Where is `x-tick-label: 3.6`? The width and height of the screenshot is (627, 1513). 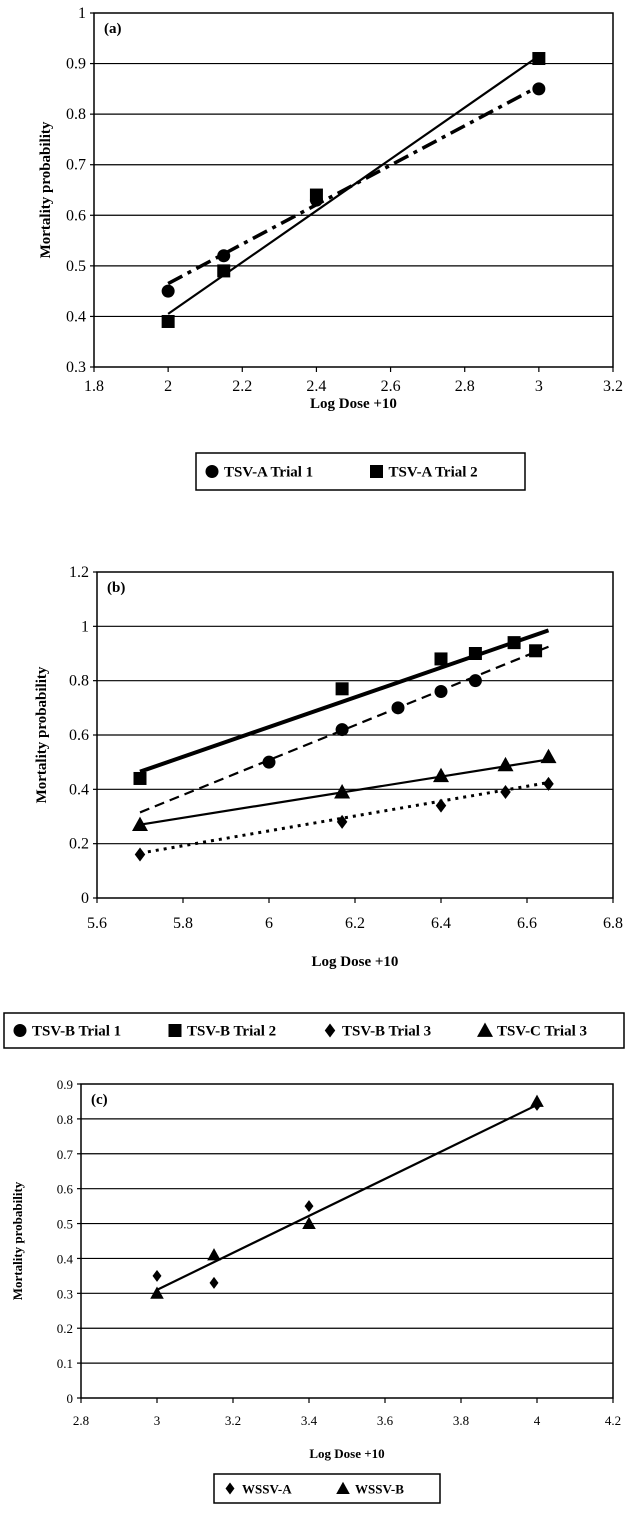
x-tick-label: 3.6 is located at coordinates (385, 1420).